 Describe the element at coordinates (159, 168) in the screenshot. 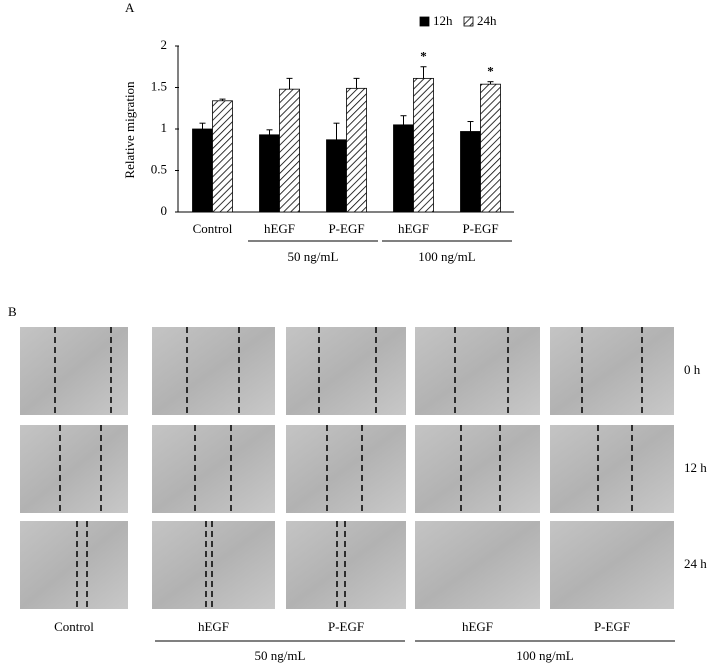

I see `y-tick-label: 0.5` at that location.